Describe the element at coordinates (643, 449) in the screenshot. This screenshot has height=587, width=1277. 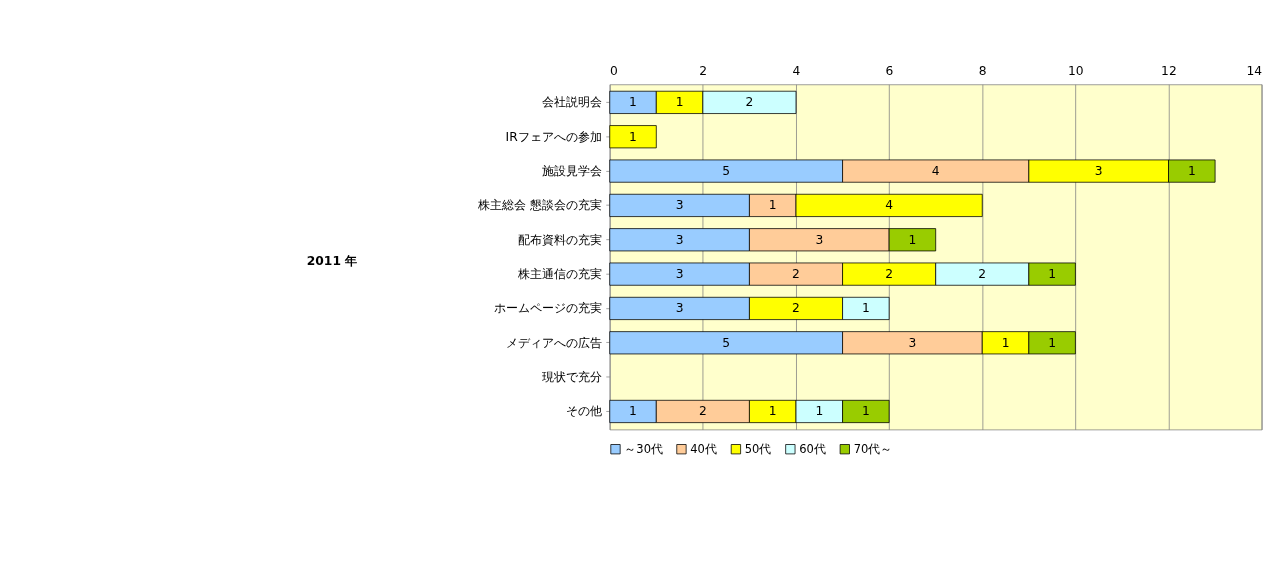
I see `legend-label: ～30代` at that location.